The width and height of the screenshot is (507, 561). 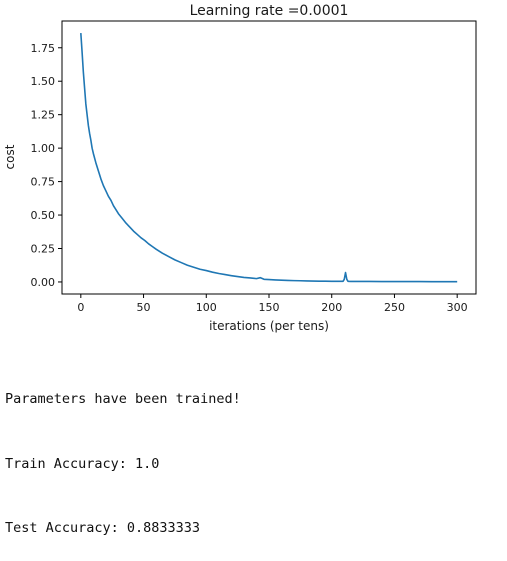 What do you see at coordinates (103, 528) in the screenshot?
I see `output-line-test-accuracy: Test Accuracy: 0.8833333` at bounding box center [103, 528].